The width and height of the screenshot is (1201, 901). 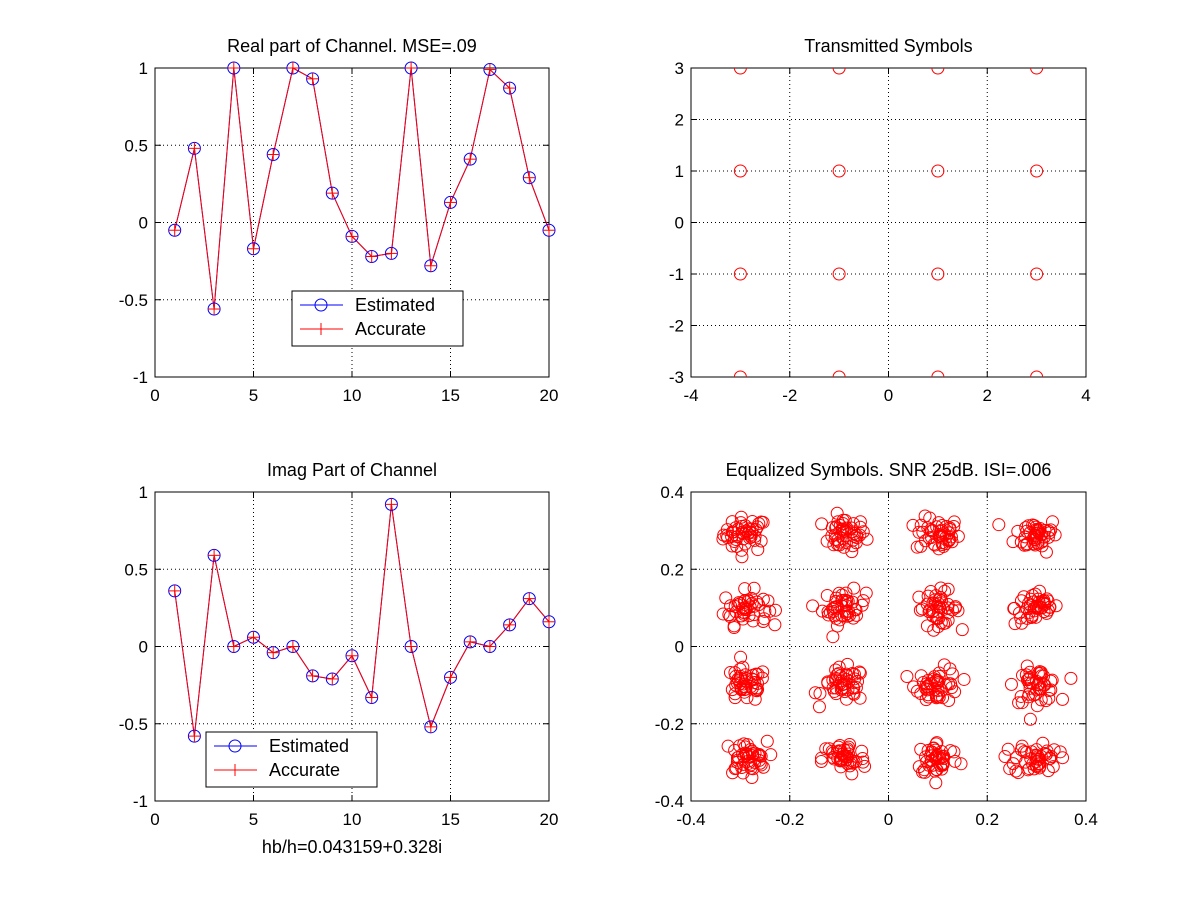 What do you see at coordinates (669, 801) in the screenshot?
I see `y-tick-label: -0.4` at bounding box center [669, 801].